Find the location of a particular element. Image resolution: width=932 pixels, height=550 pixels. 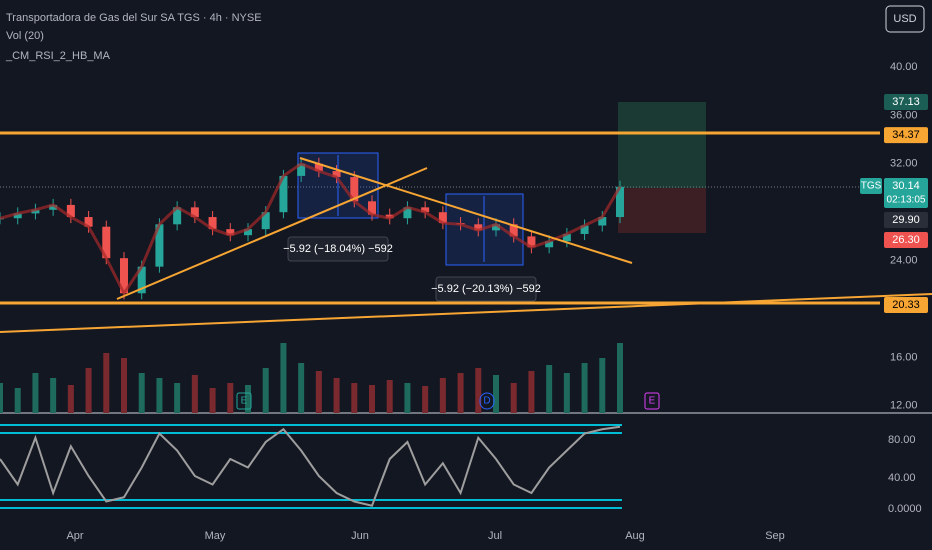

event-label: D is located at coordinates (486, 401).